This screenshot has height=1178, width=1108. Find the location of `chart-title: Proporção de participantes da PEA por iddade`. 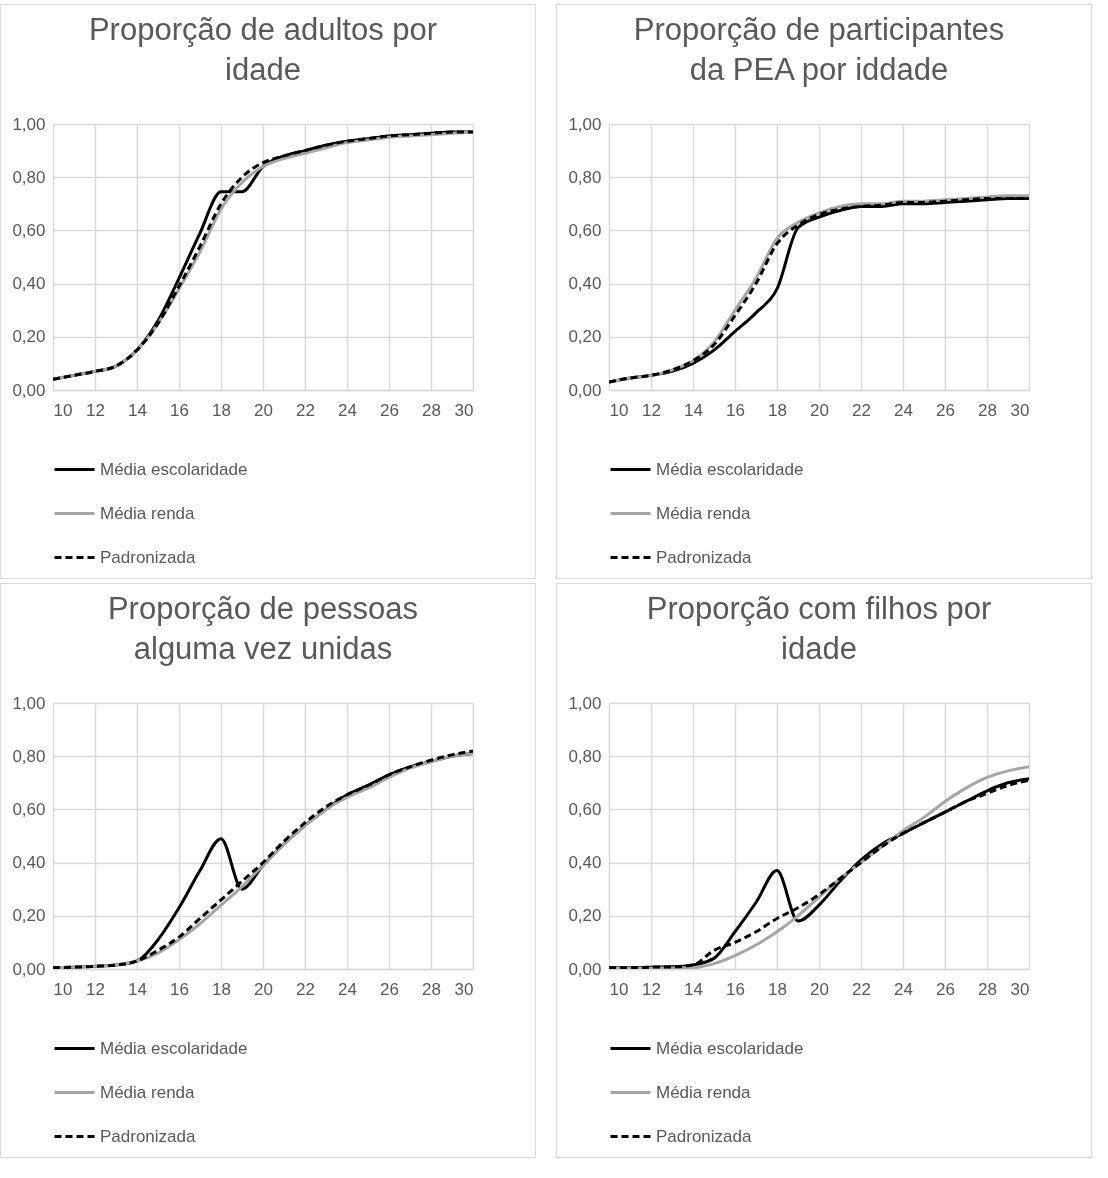

chart-title: Proporção de participantes da PEA por iddade is located at coordinates (819, 49).